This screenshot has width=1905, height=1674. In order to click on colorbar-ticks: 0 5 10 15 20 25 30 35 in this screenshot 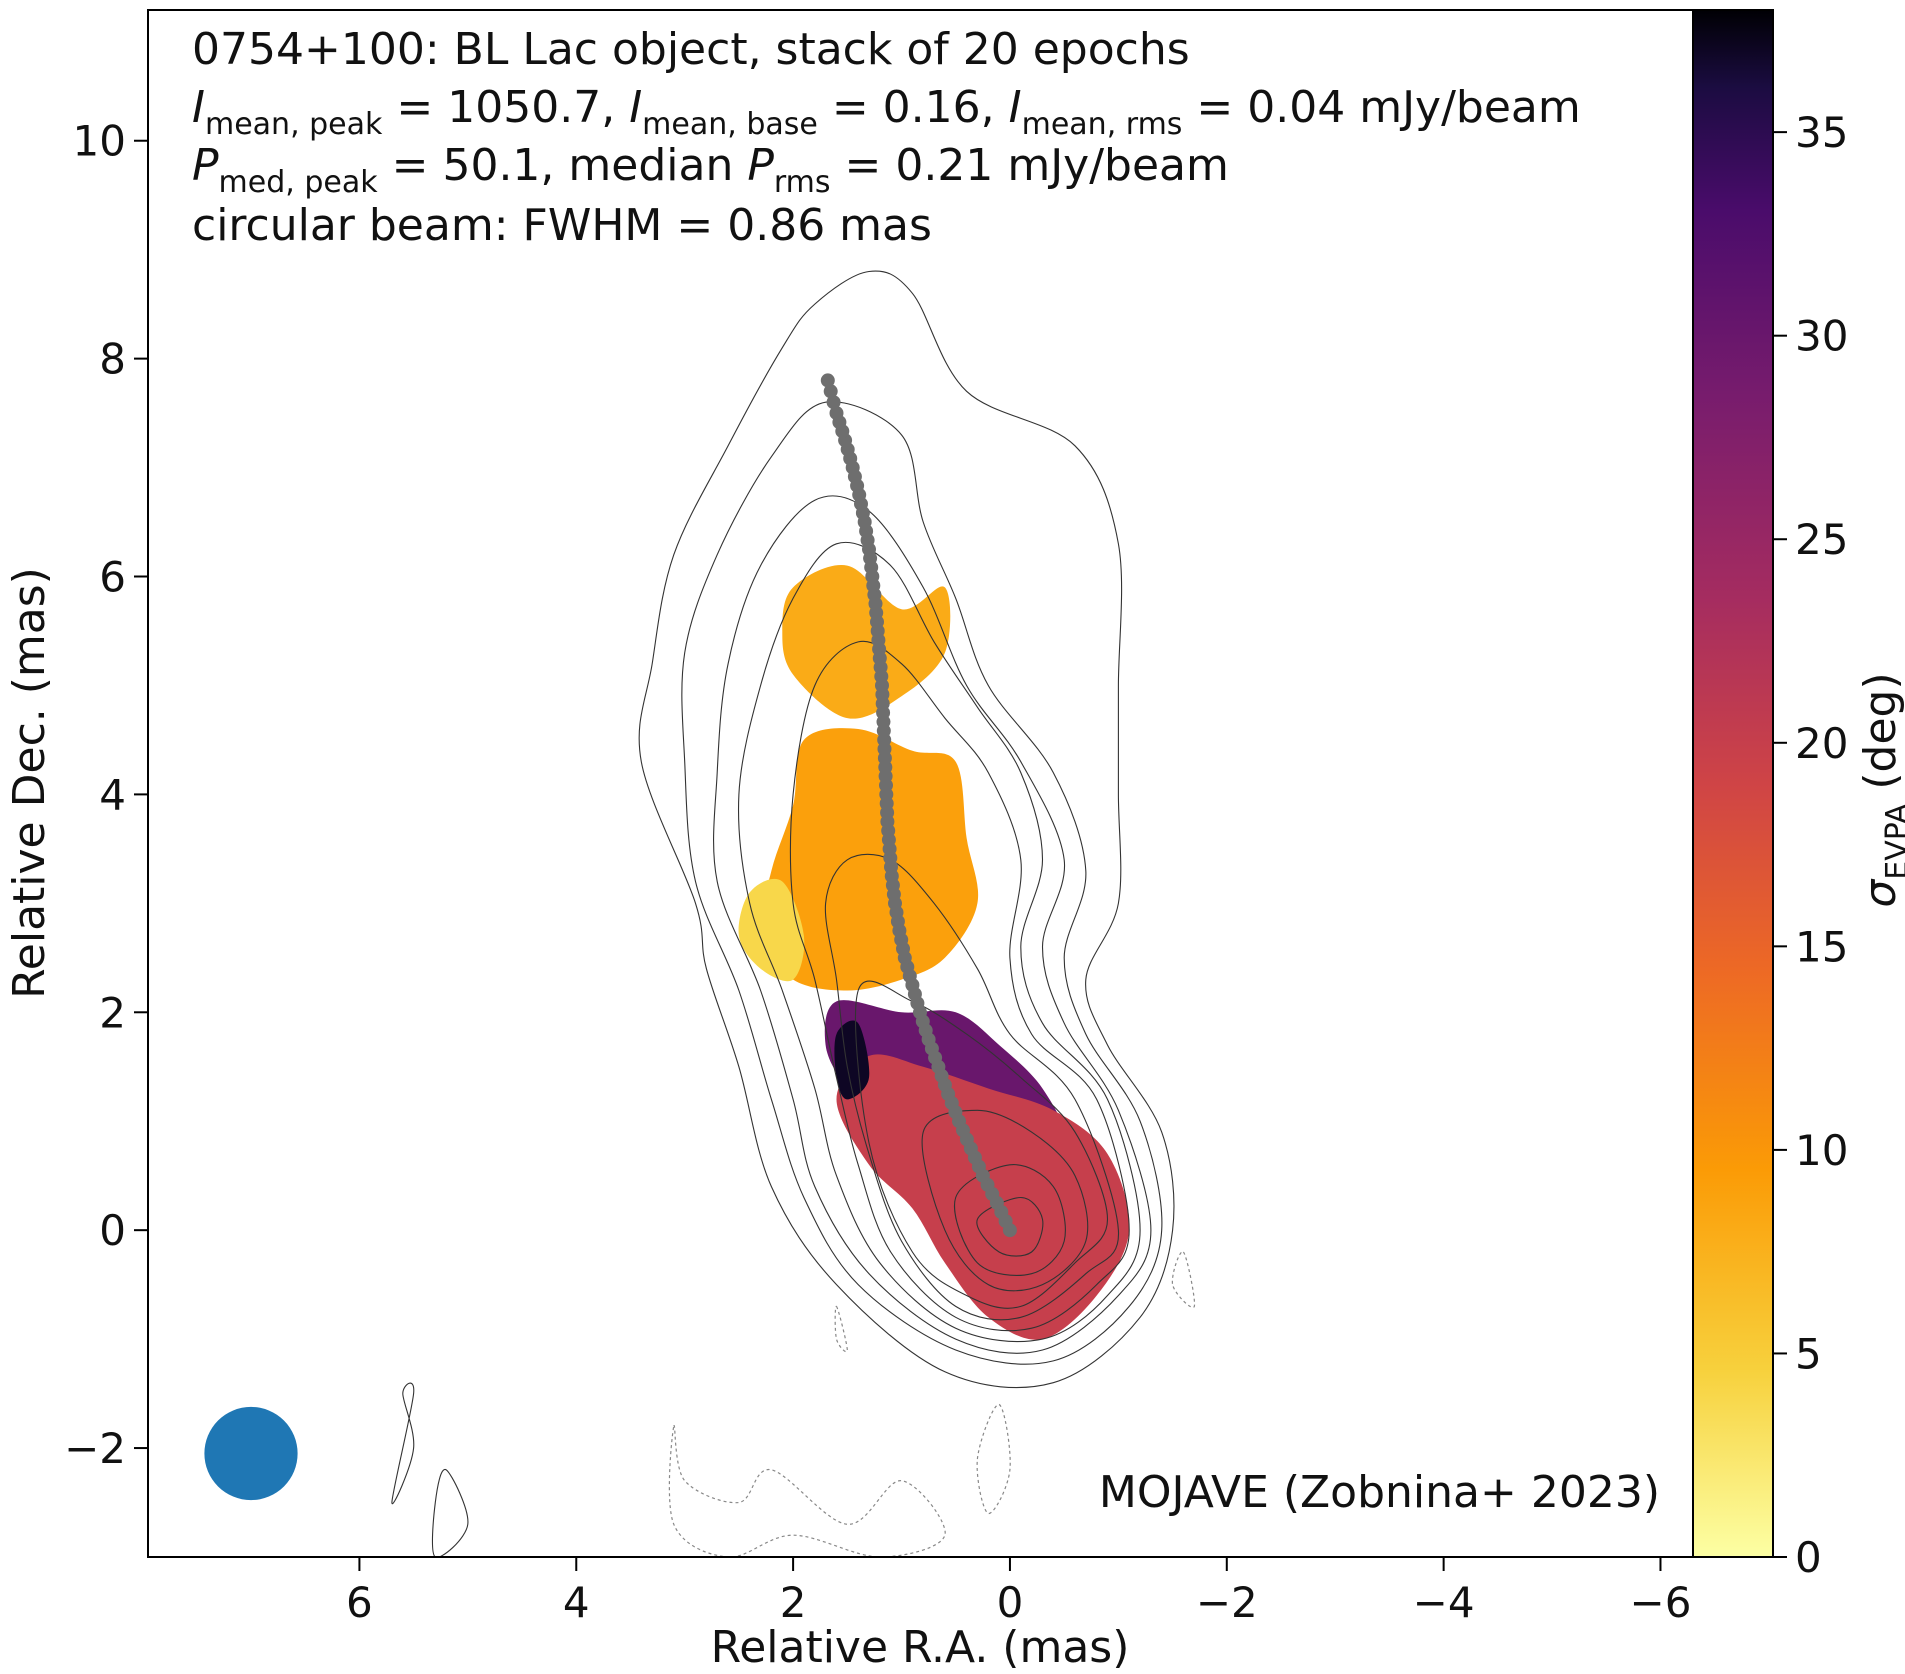, I will do `click(1810, 845)`.